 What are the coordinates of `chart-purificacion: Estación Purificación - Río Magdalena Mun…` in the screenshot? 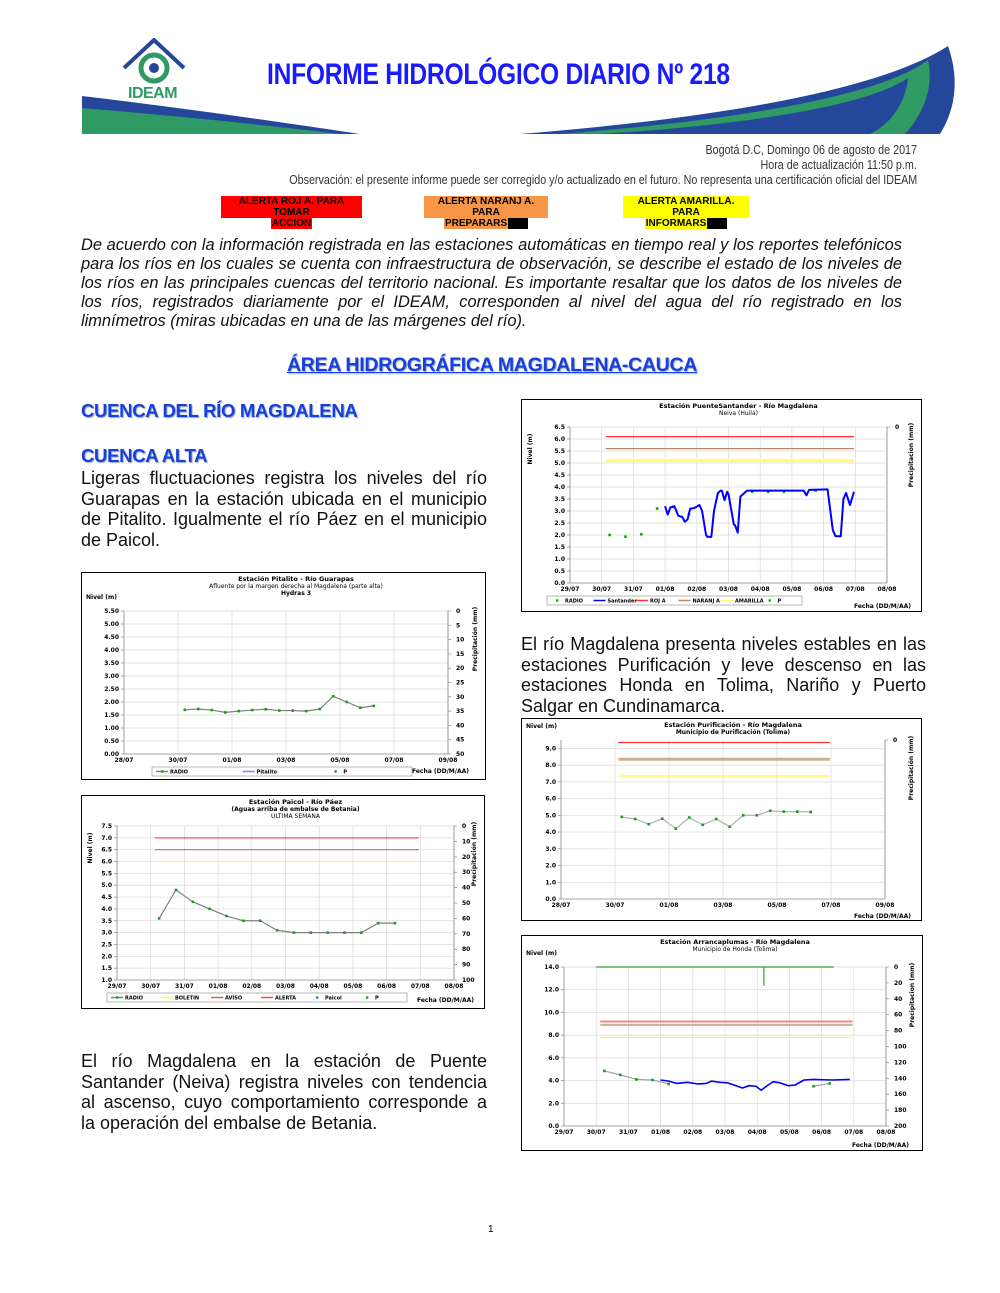 It's located at (721, 819).